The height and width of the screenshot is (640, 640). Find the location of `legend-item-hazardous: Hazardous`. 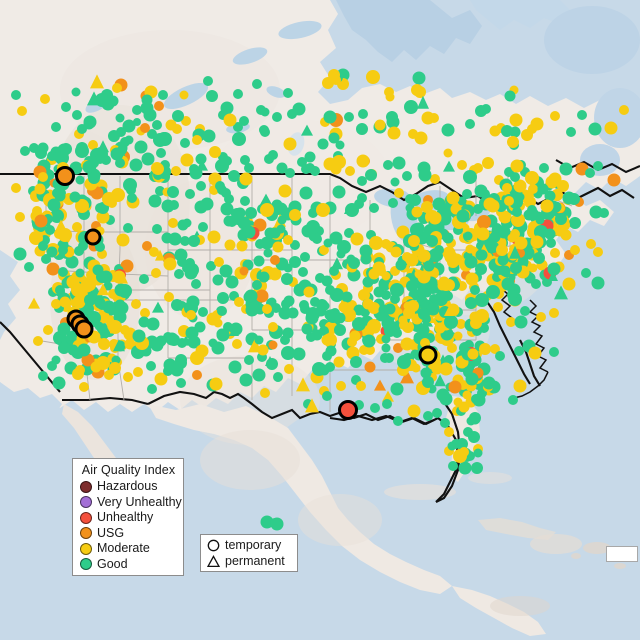

legend-item-hazardous: Hazardous is located at coordinates (128, 487).